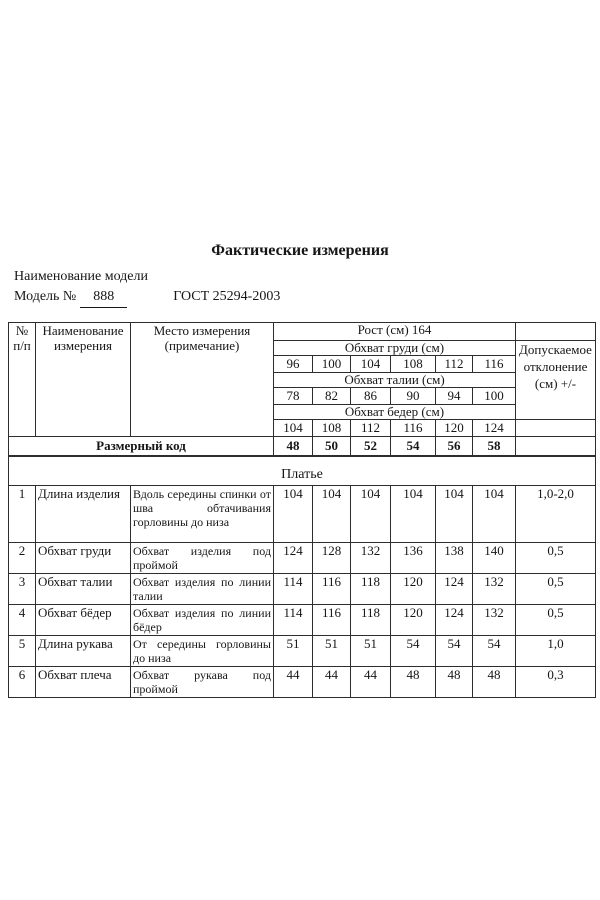  What do you see at coordinates (293, 446) in the screenshot?
I see `size-code-value-cell: 48` at bounding box center [293, 446].